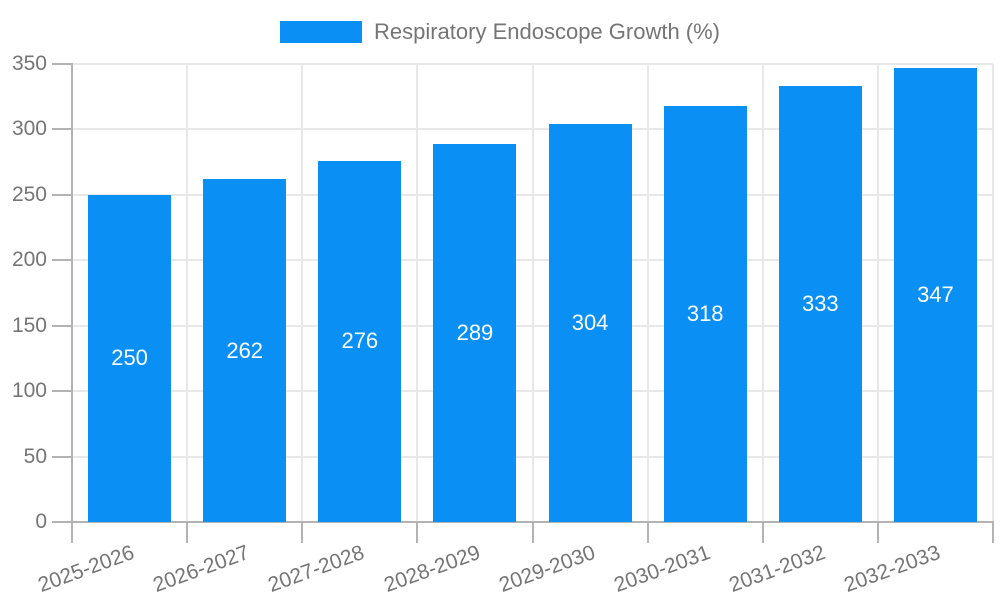  What do you see at coordinates (546, 569) in the screenshot?
I see `x-axis-label: 2029-2030` at bounding box center [546, 569].